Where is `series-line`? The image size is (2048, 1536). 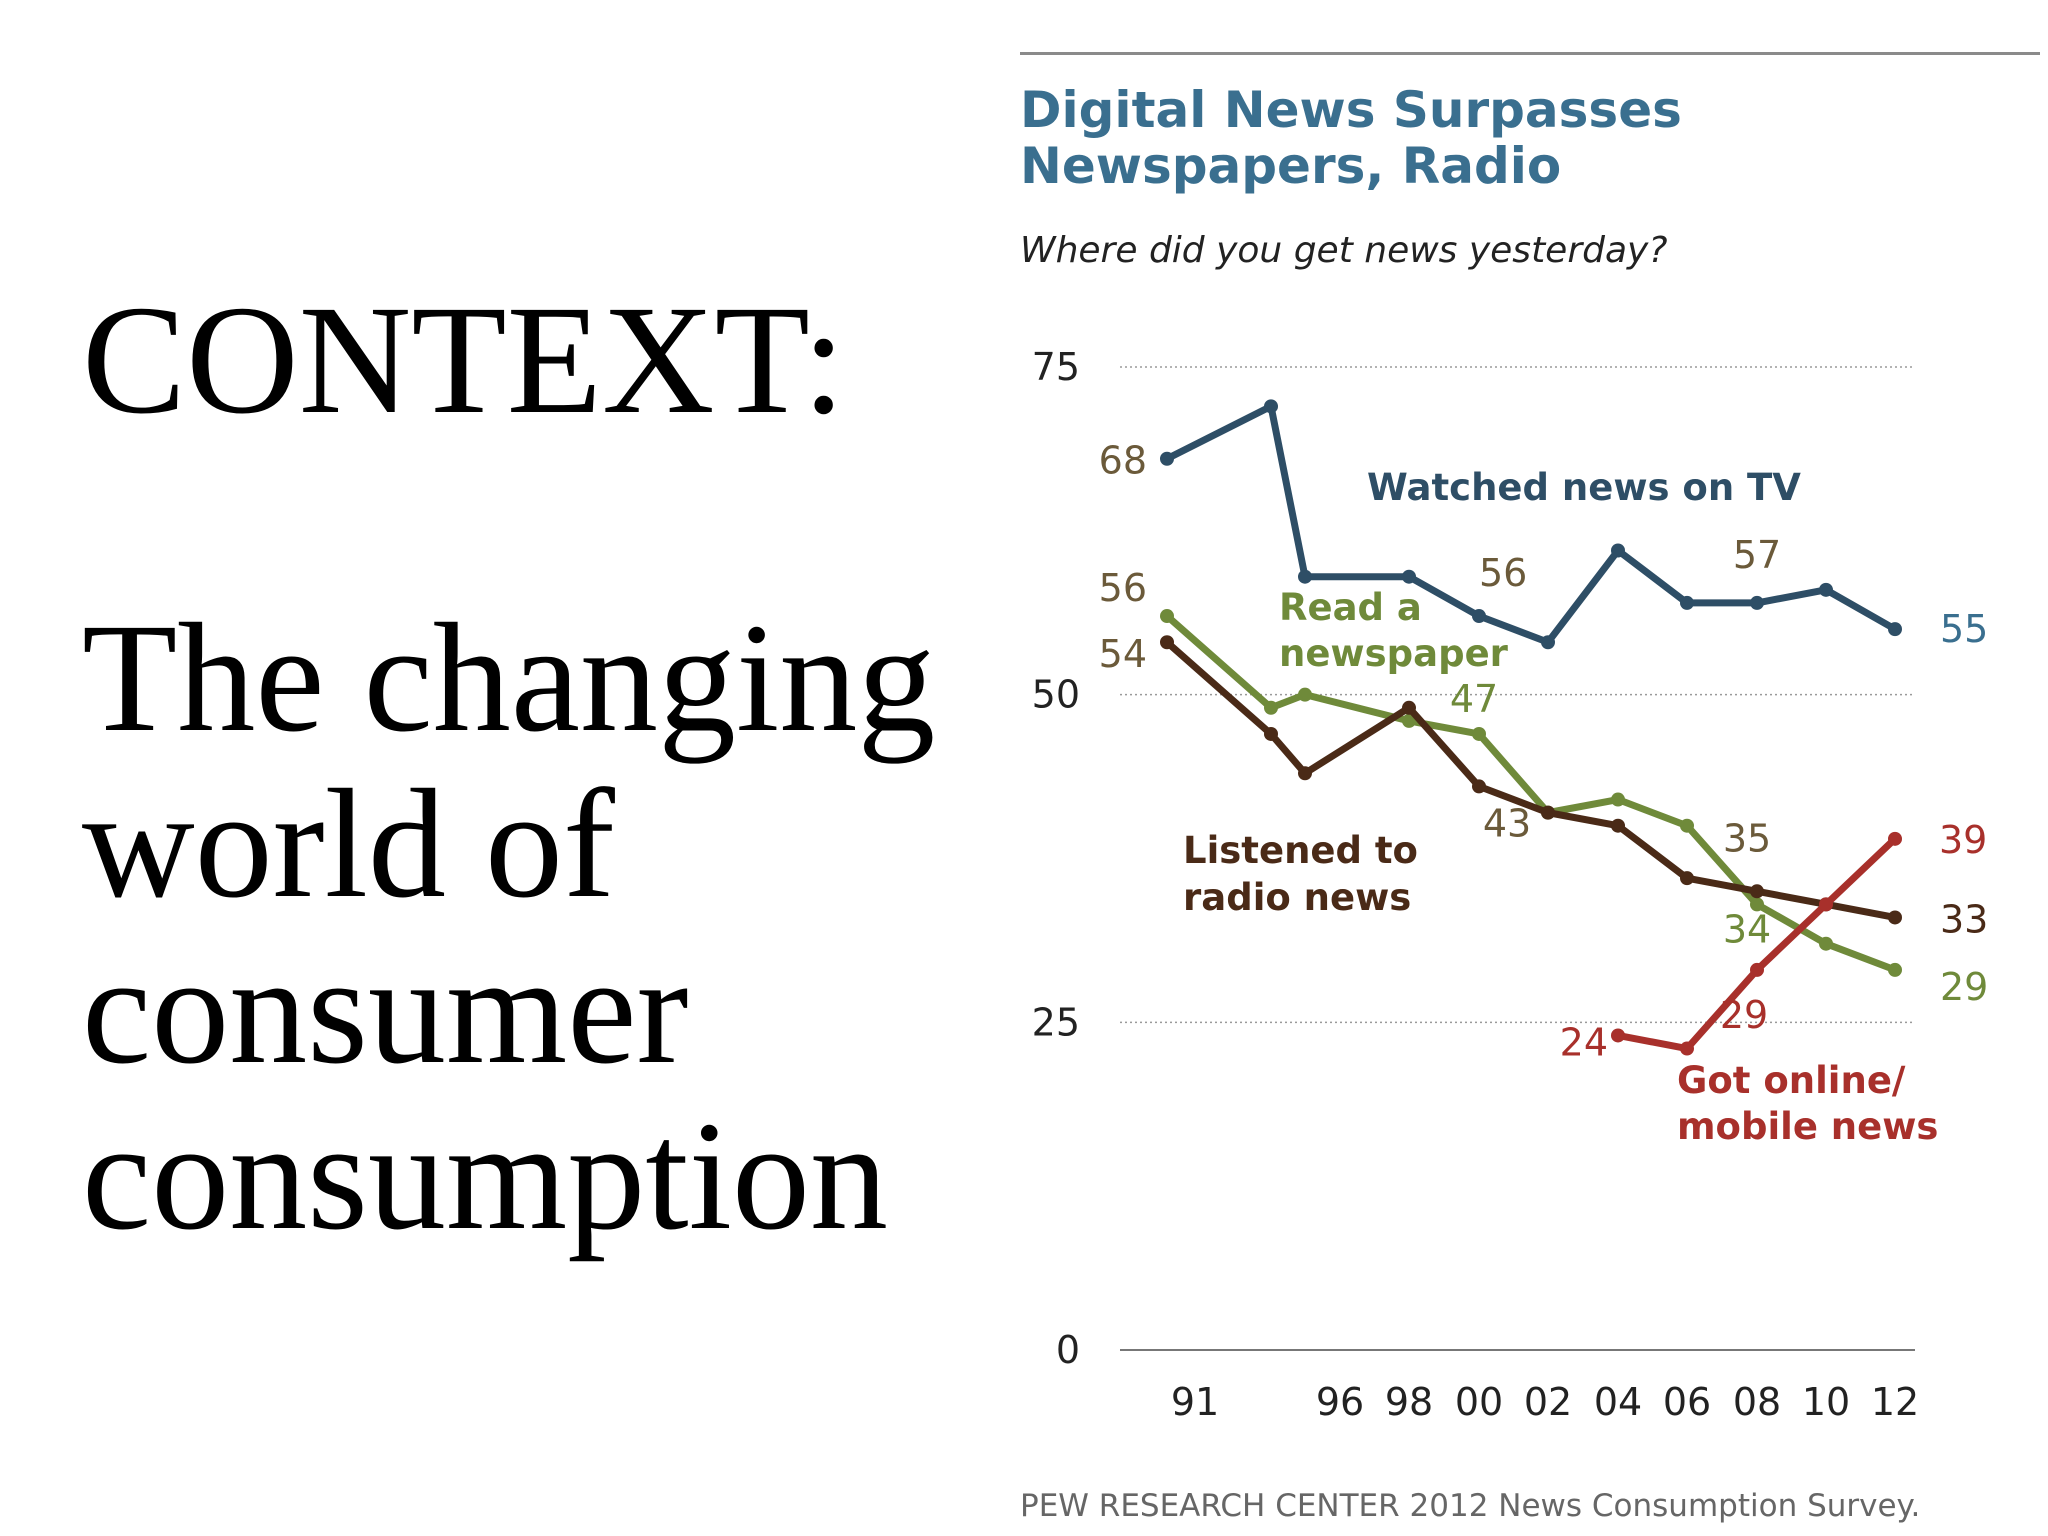
series-line is located at coordinates (1531, 524).